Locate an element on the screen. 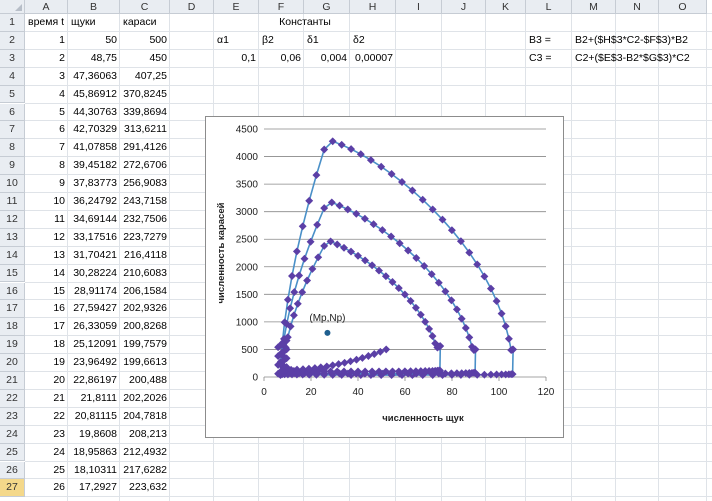  column-header-d: D is located at coordinates (192, 7).